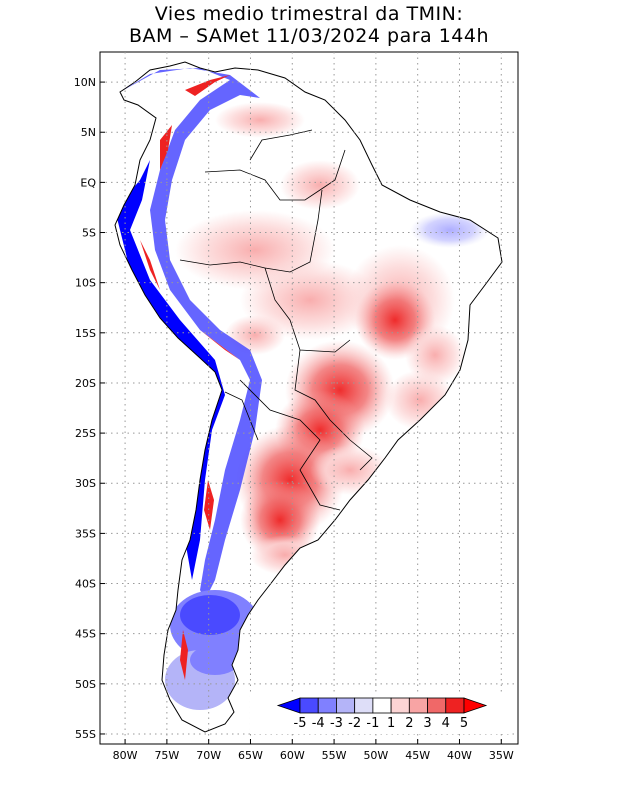 This screenshot has width=618, height=800. What do you see at coordinates (459, 755) in the screenshot?
I see `lon-label: 40W` at bounding box center [459, 755].